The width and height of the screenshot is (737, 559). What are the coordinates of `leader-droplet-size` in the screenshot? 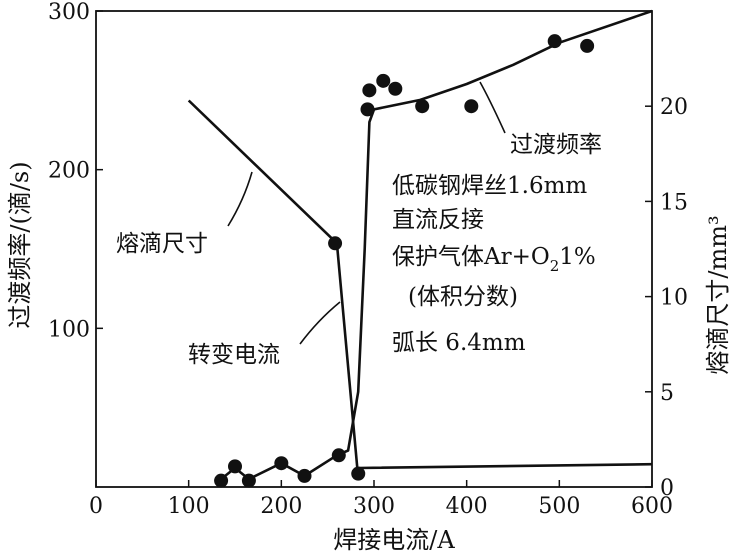 It's located at (240, 199).